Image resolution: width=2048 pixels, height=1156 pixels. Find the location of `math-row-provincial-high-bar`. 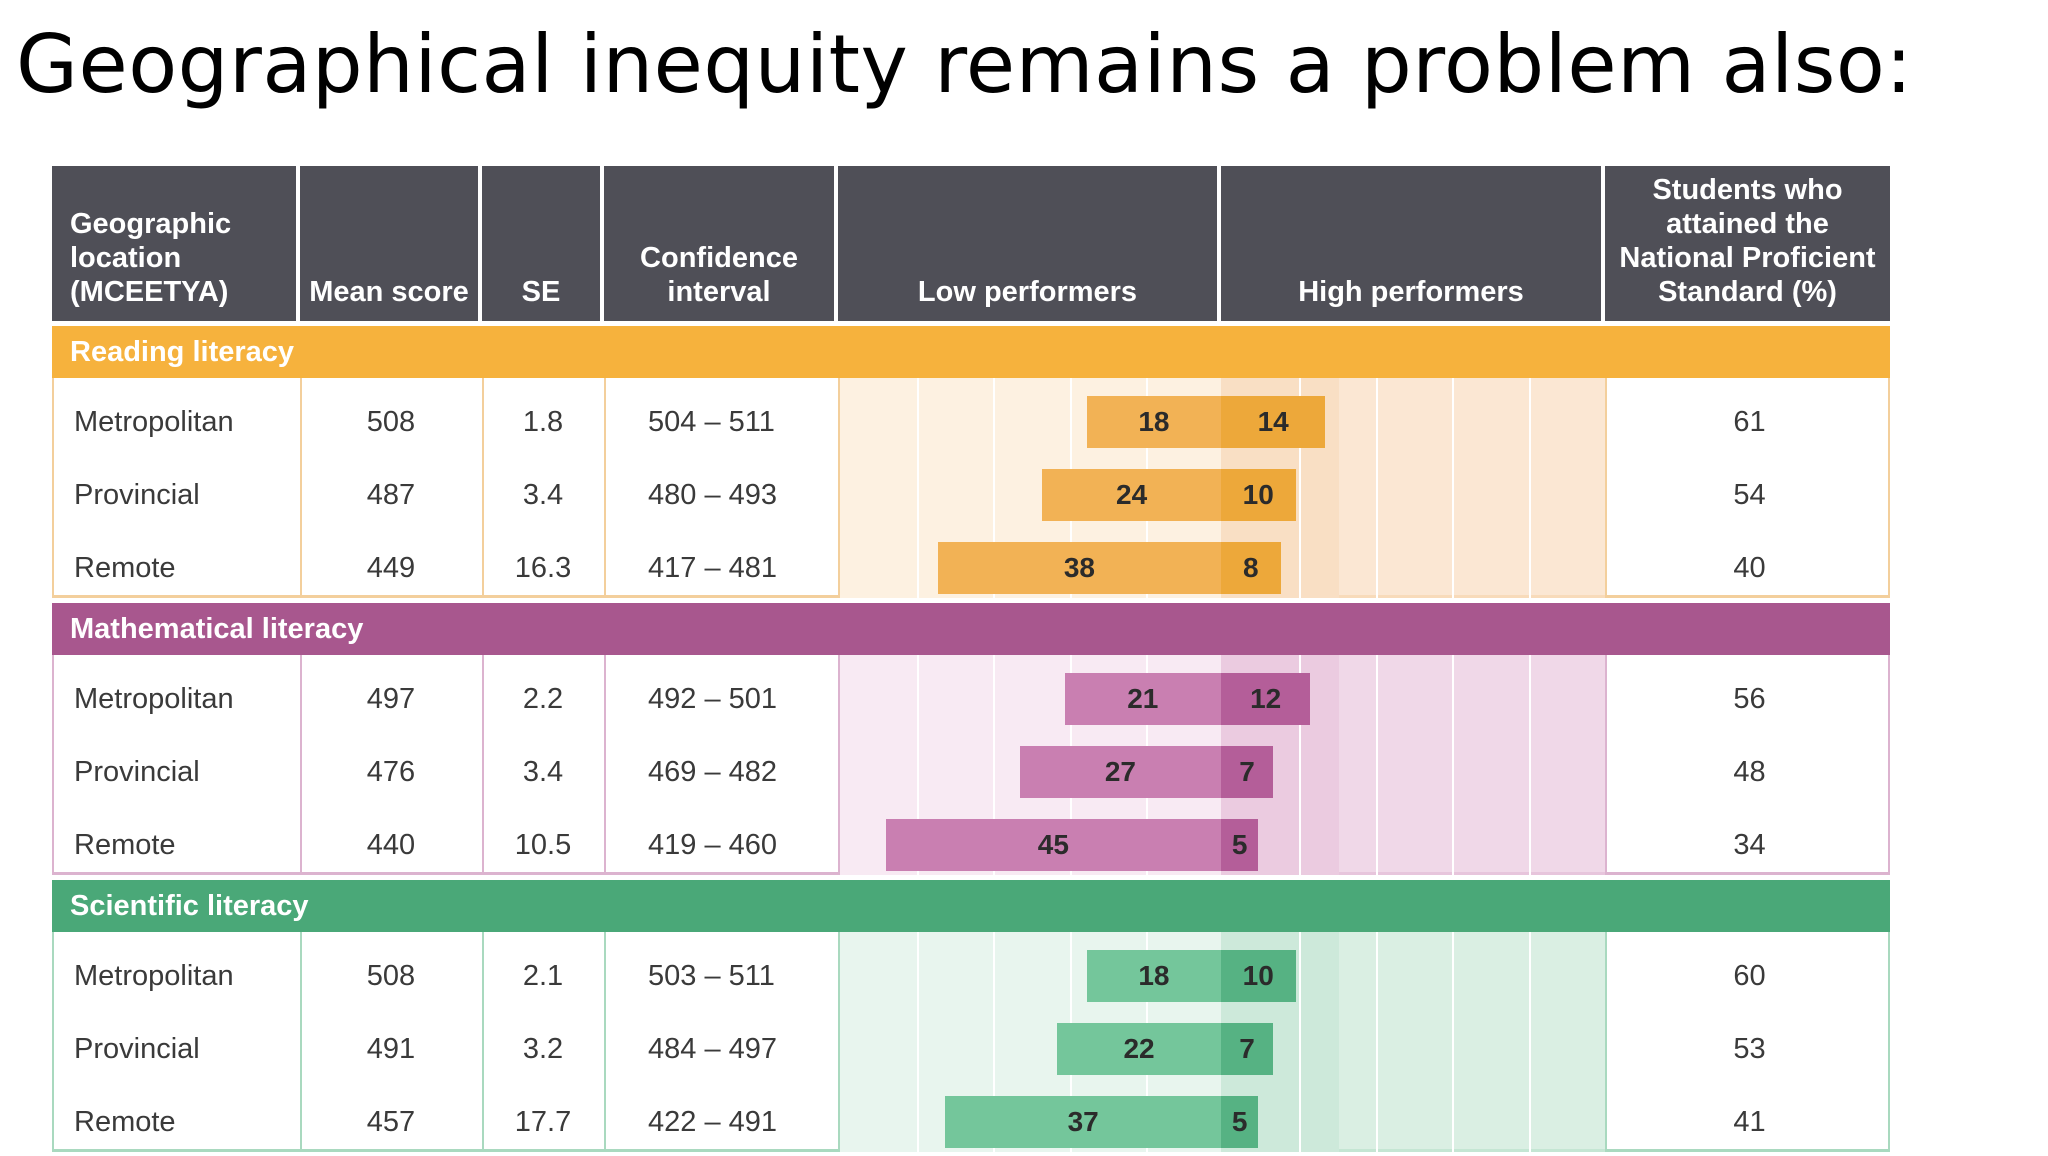

math-row-provincial-high-bar is located at coordinates (1247, 772).